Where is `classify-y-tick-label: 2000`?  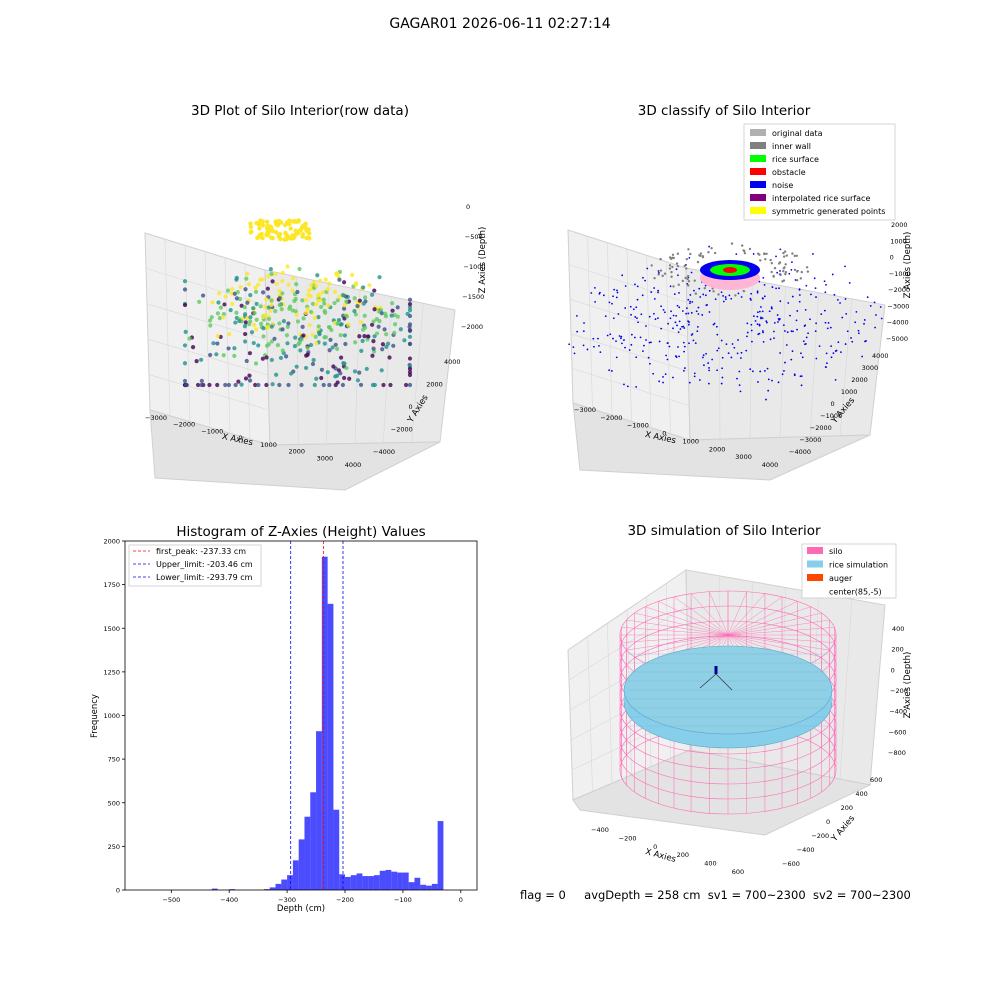 classify-y-tick-label: 2000 is located at coordinates (859, 380).